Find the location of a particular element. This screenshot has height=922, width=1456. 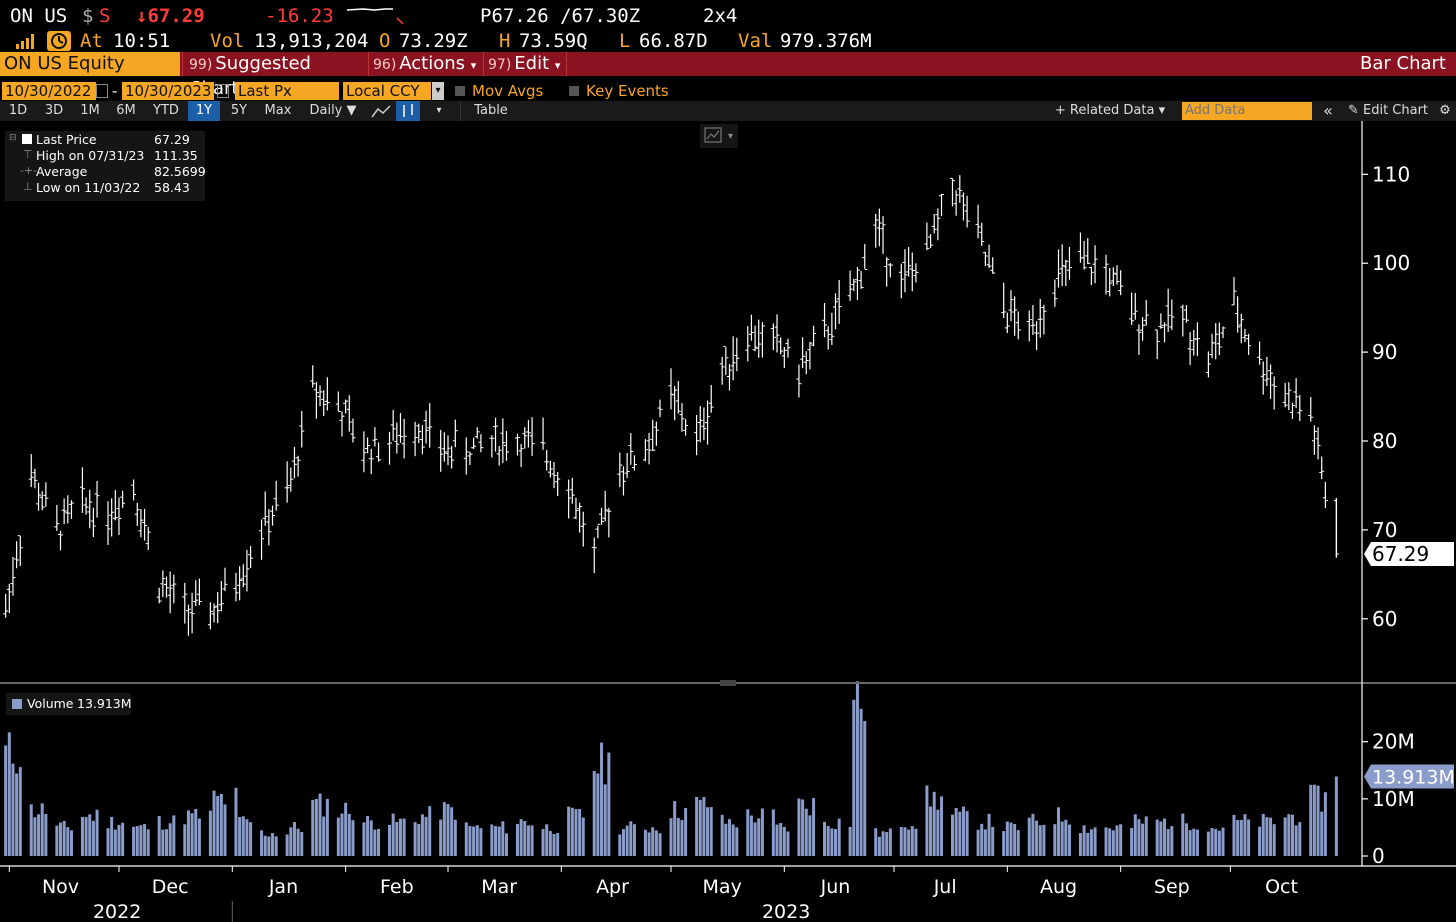

add-data-box is located at coordinates (1247, 111).